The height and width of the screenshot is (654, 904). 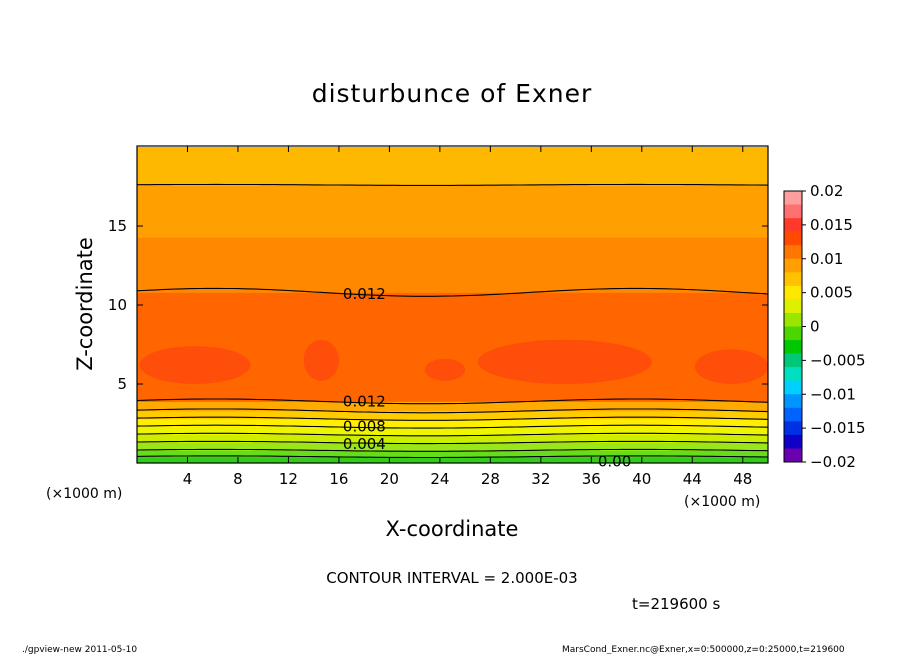 What do you see at coordinates (838, 360) in the screenshot?
I see `colorbar-label-5: −0.005` at bounding box center [838, 360].